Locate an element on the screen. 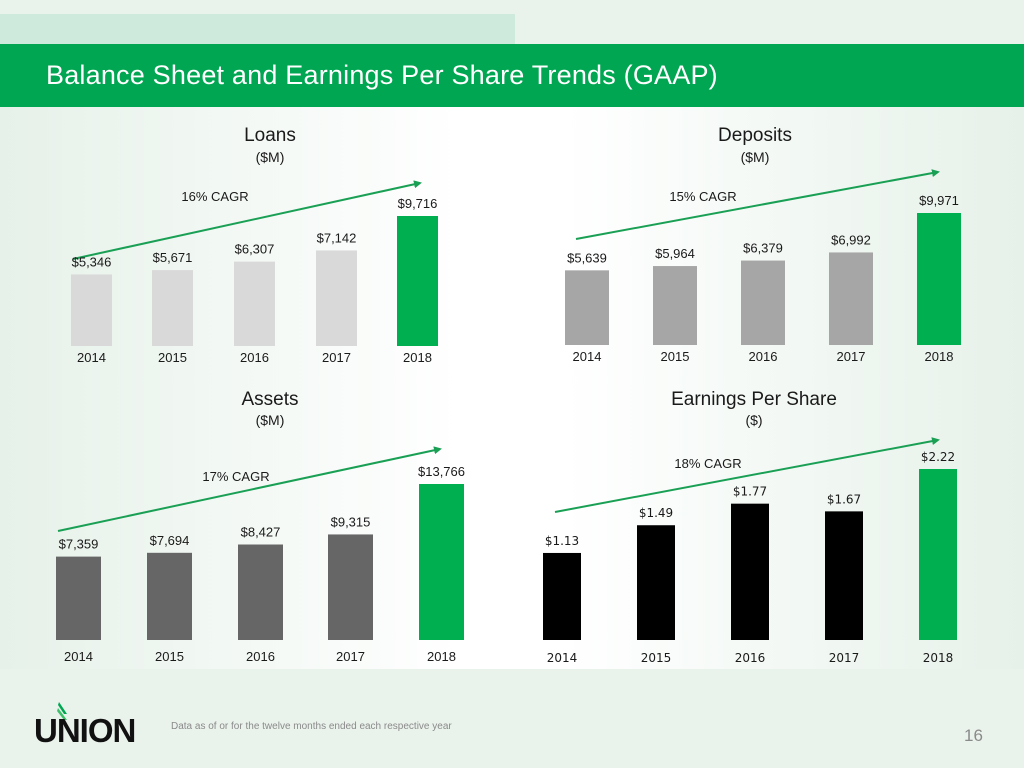 This screenshot has width=1024, height=768. logo-chevron-icon is located at coordinates (62, 711).